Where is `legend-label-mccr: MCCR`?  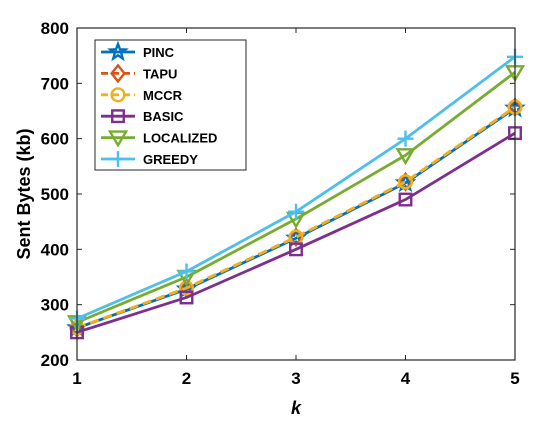
legend-label-mccr: MCCR is located at coordinates (163, 95).